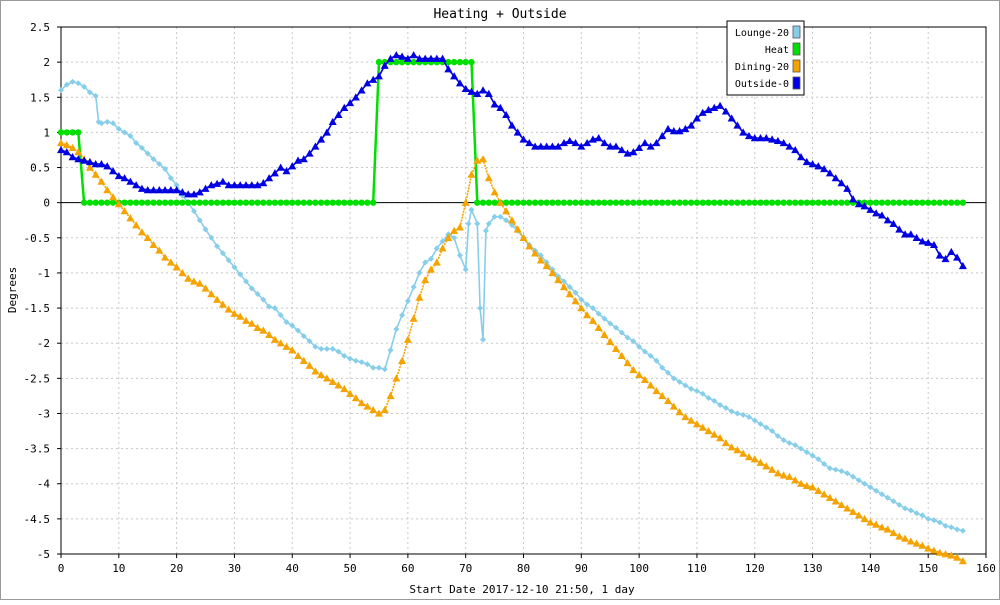 This screenshot has width=1000, height=605. What do you see at coordinates (37, 519) in the screenshot?
I see `y-tick-label: -4.5` at bounding box center [37, 519].